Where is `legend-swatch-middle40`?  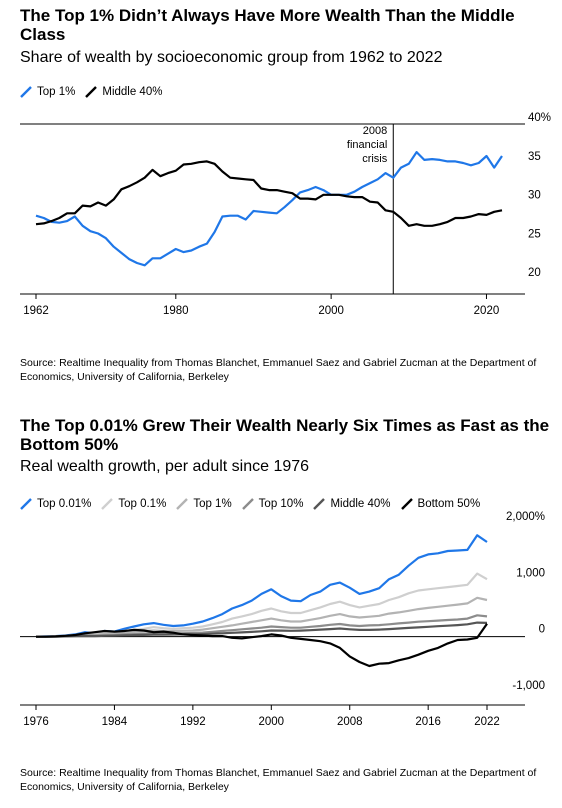
legend-swatch-middle40 is located at coordinates (91, 92).